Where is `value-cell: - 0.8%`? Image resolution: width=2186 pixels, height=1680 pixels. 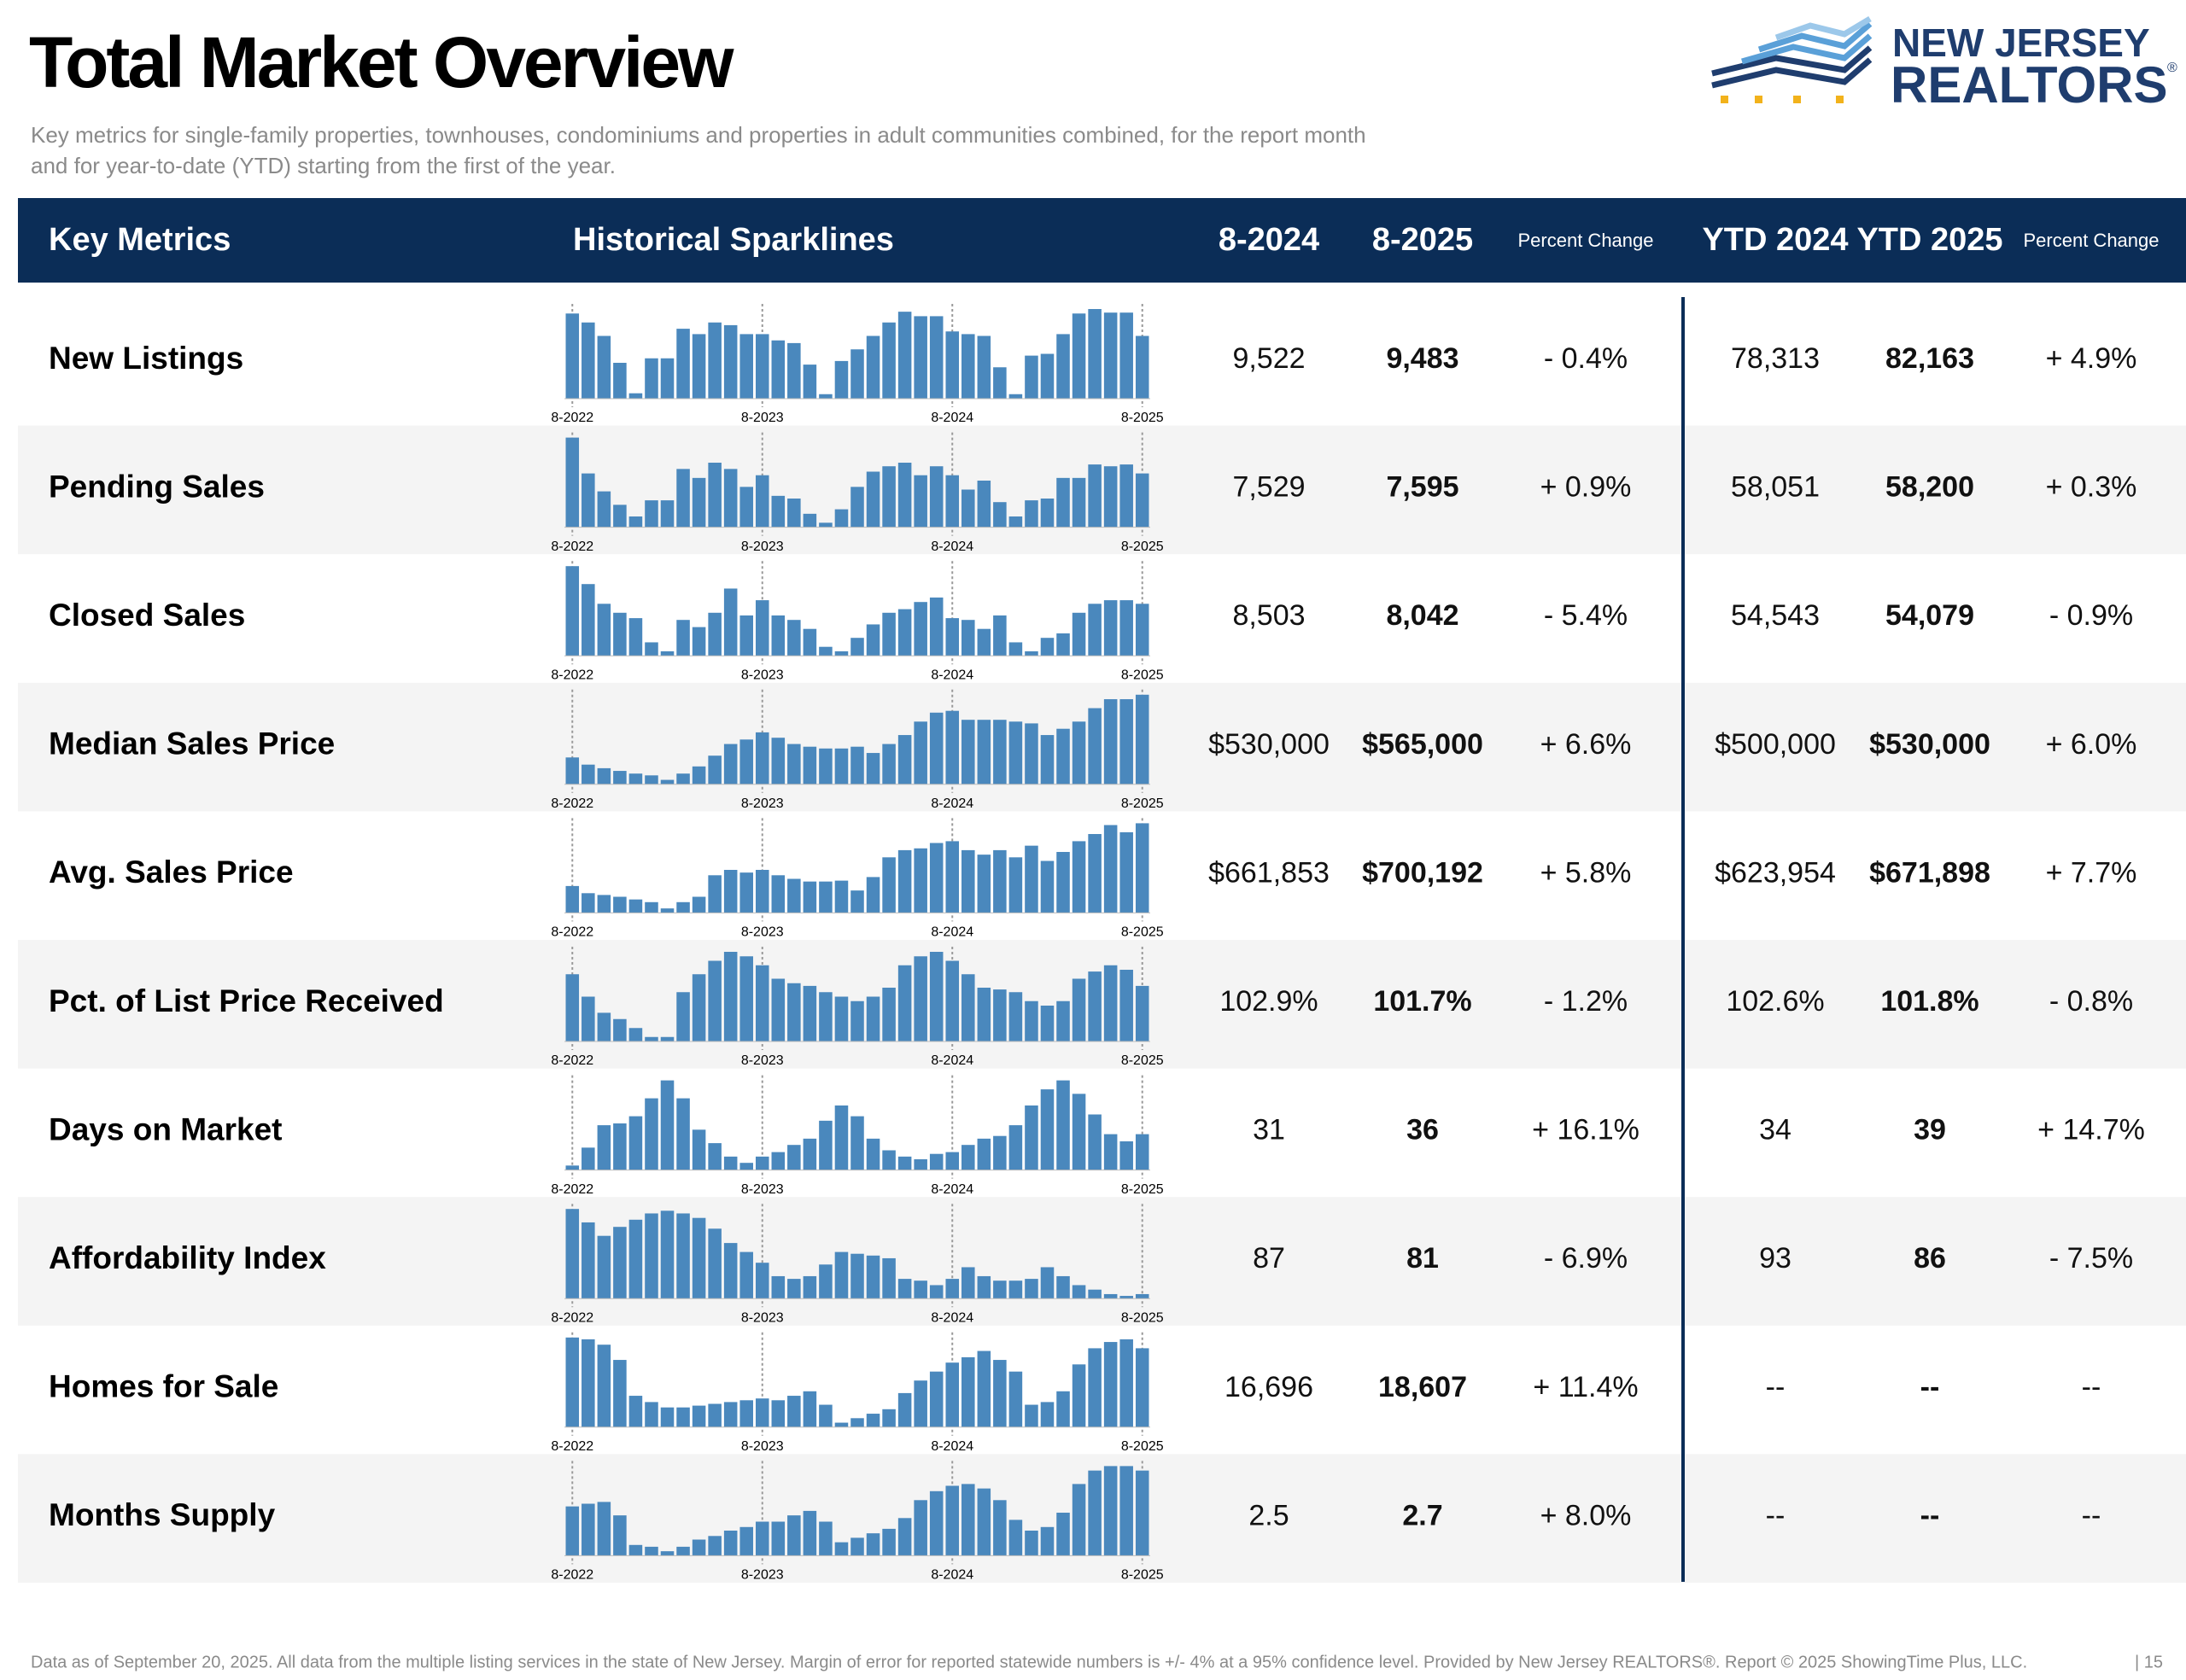
value-cell: - 0.8% is located at coordinates (2091, 1001).